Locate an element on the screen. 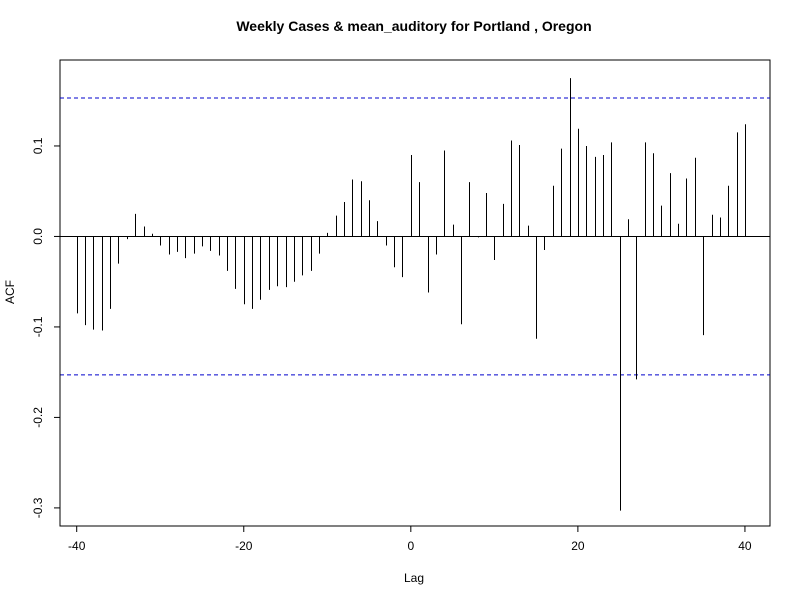 This screenshot has height=600, width=800. y-tick-label: 0.0 is located at coordinates (38, 236).